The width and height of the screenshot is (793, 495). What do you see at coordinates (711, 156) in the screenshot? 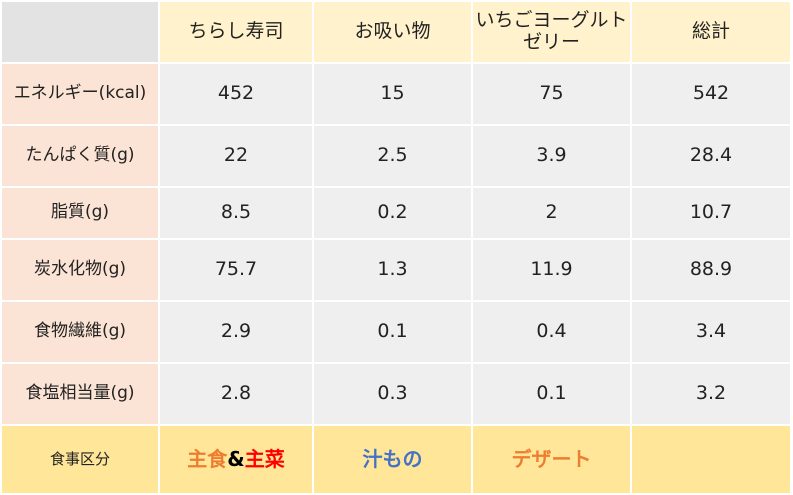
I see `table-cell: 28.4` at bounding box center [711, 156].